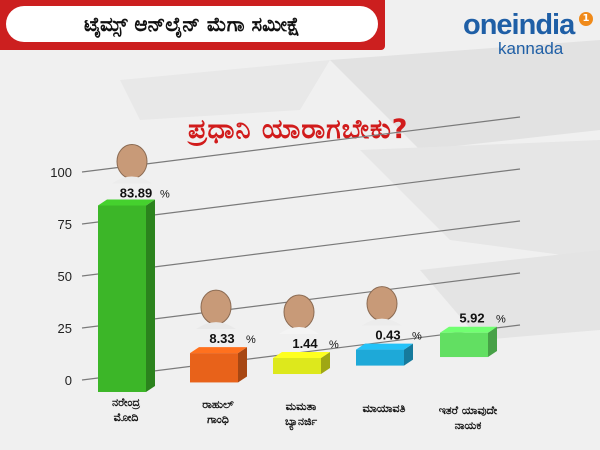  I want to click on header-title: ಟೈಮ್ಸ್ ಆನ್‌ಲೈನ್ ಮೆಗಾ ಸಮೀಕ್ಷೆ, so click(192, 24).